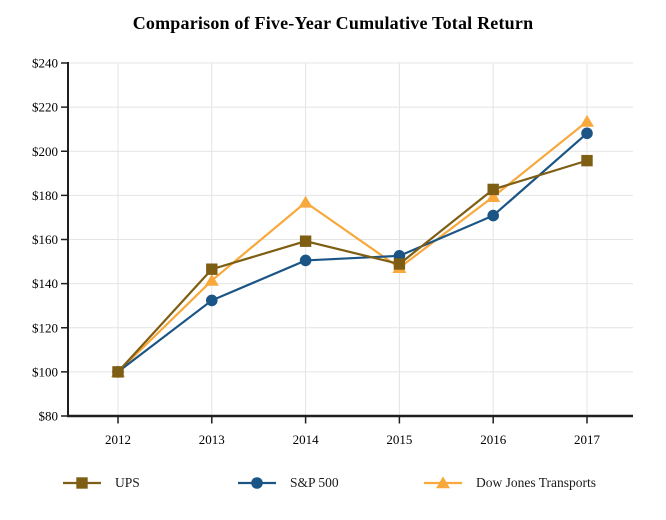 This screenshot has height=520, width=666. I want to click on x-tick-label: 2013, so click(212, 439).